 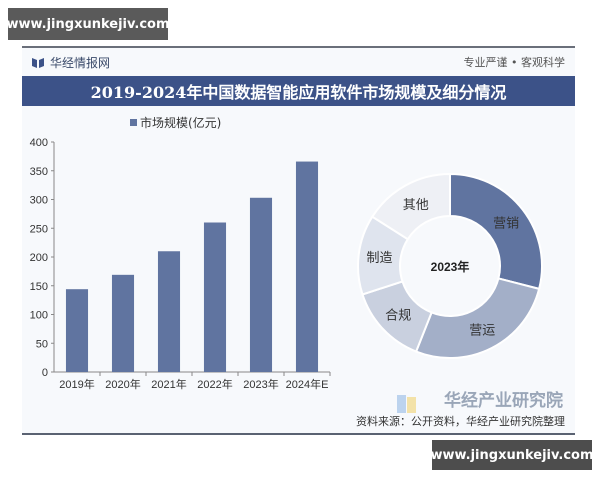 I want to click on x-tick-label: 2019年, so click(x=76, y=384).